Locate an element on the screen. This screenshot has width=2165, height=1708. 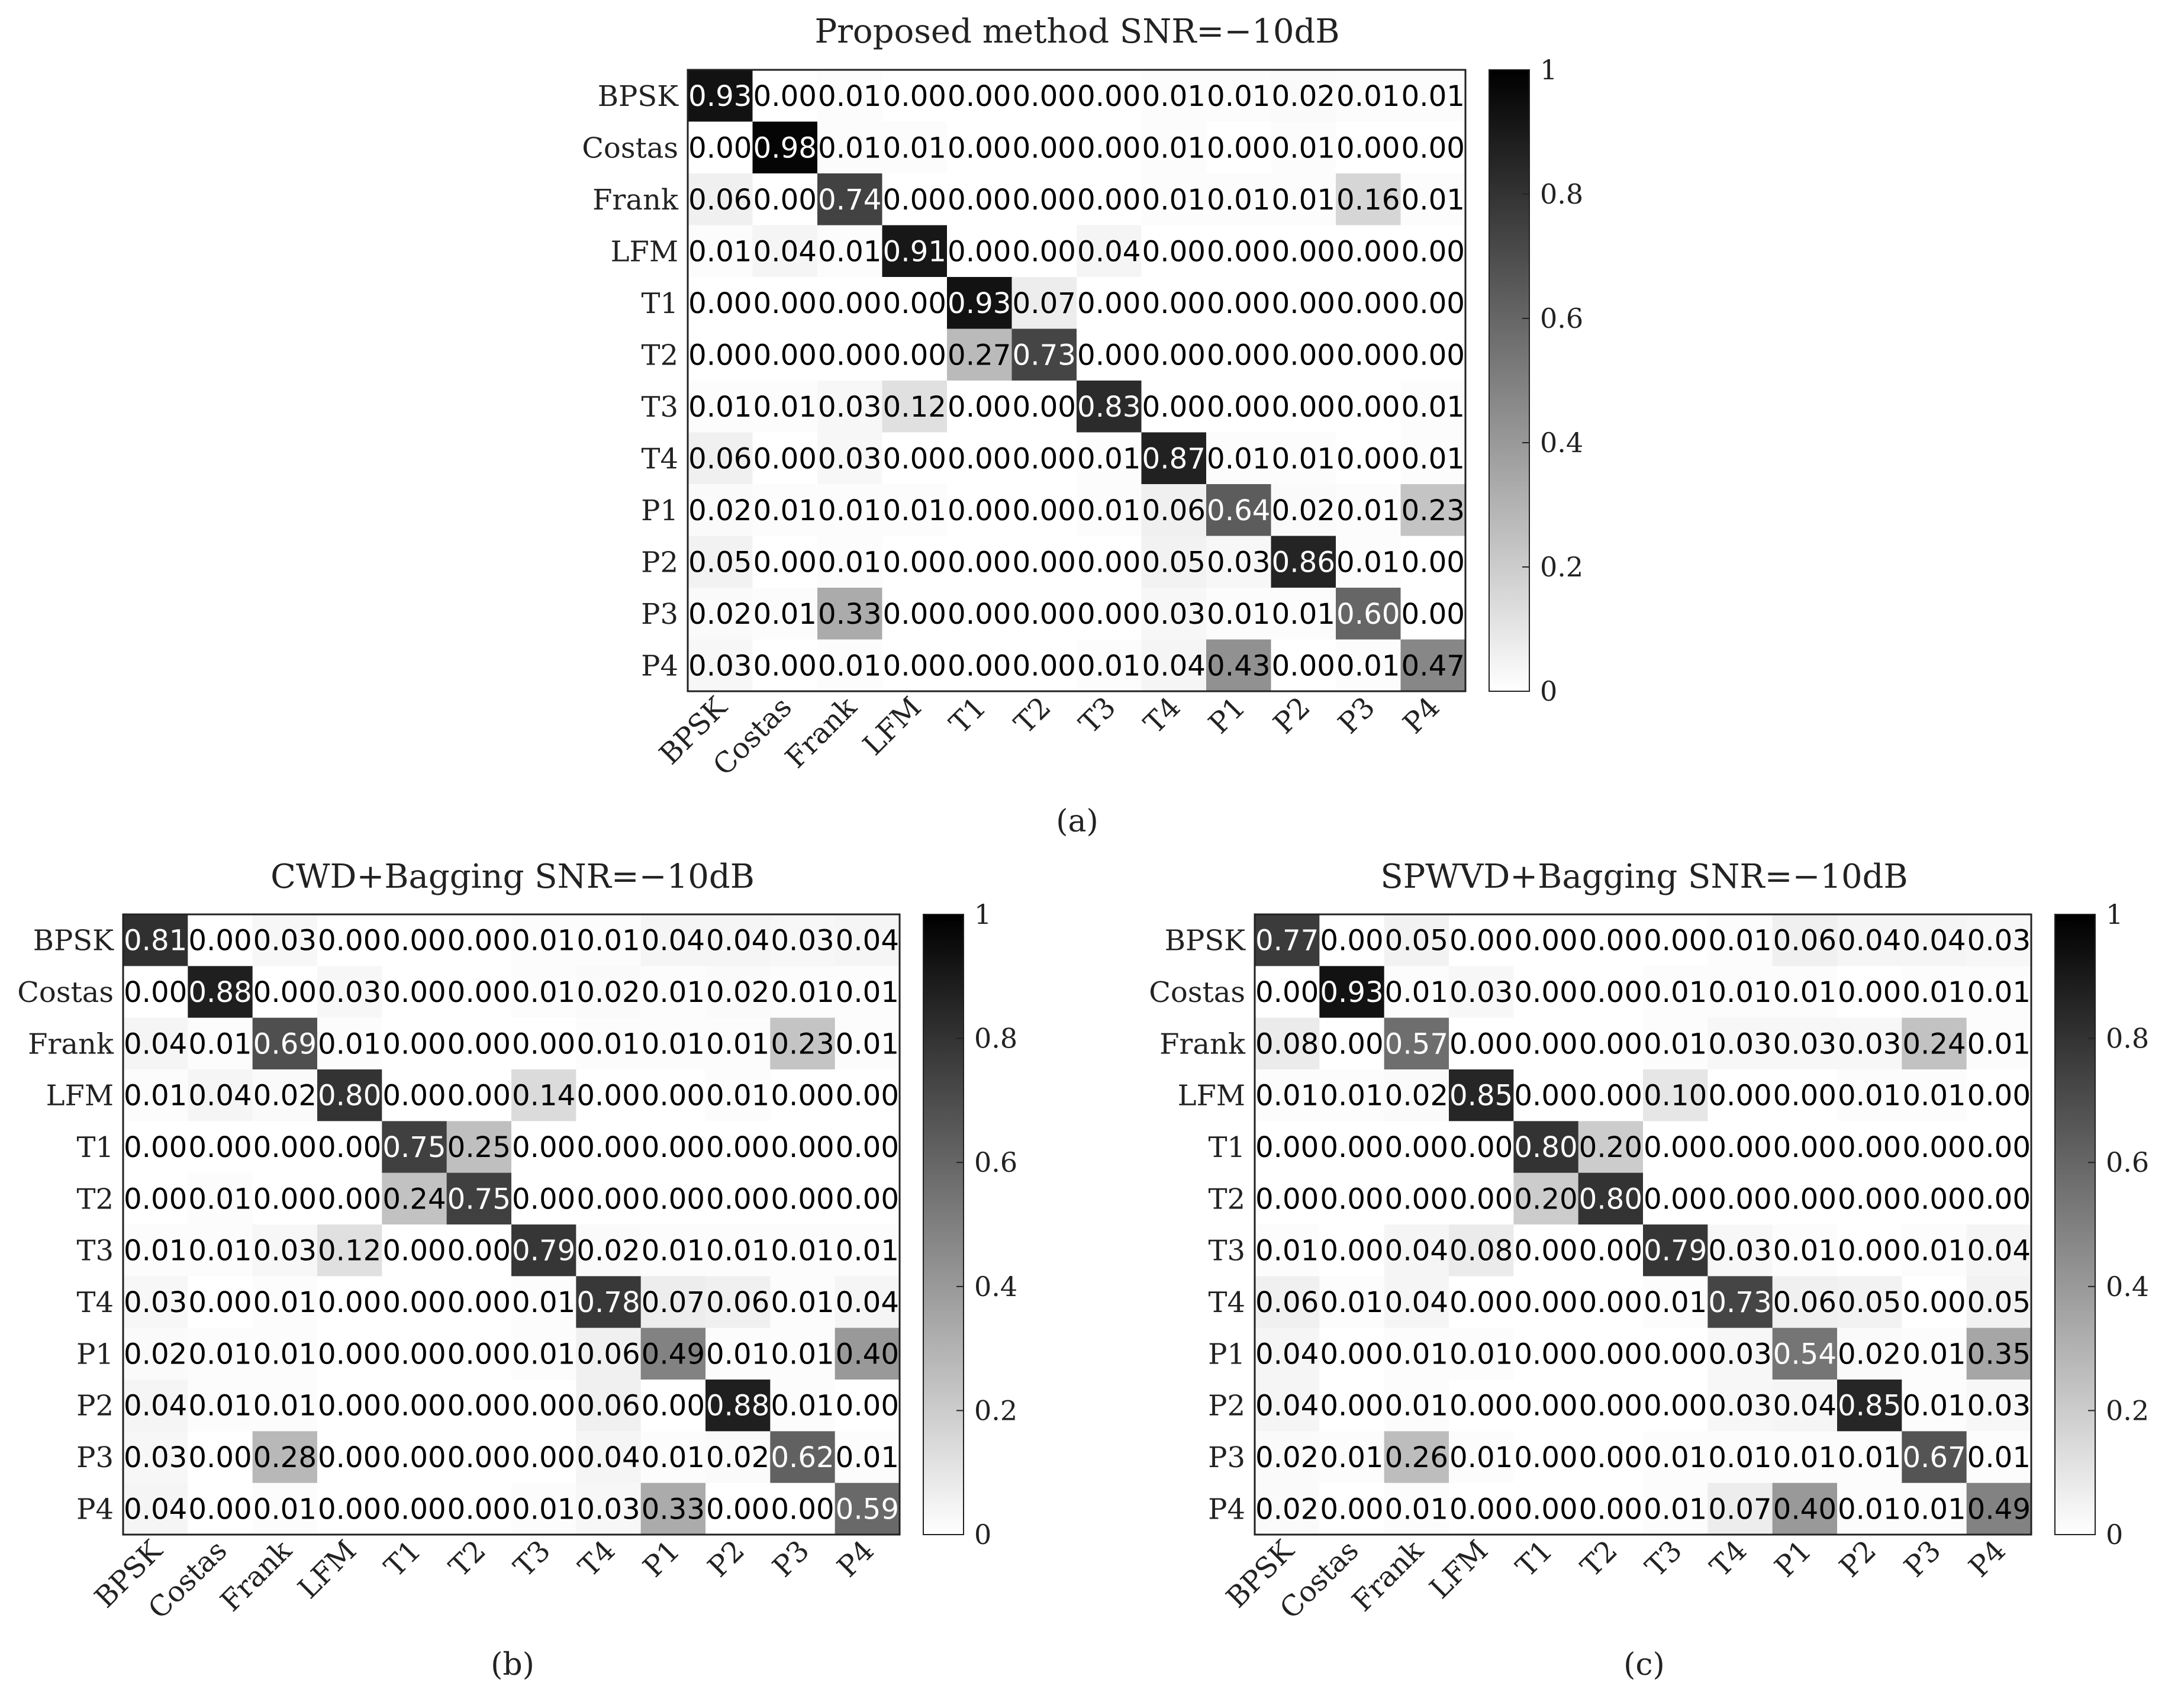
cell-value-label: 0.35 is located at coordinates (1999, 1354).